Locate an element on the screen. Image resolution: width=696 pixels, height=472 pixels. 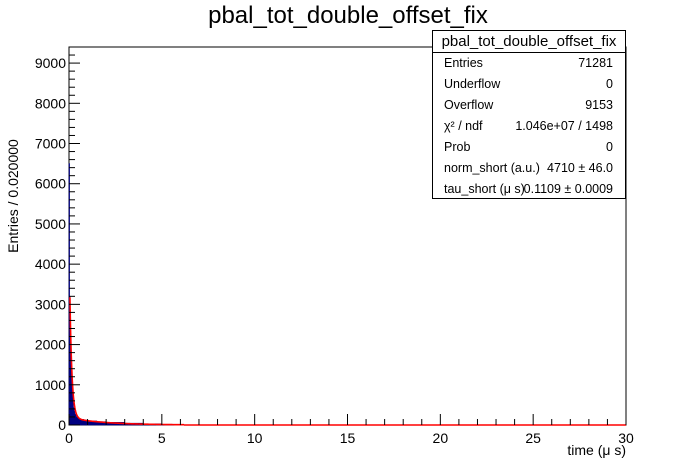
y-tick-label: 8000 is located at coordinates (50, 103).